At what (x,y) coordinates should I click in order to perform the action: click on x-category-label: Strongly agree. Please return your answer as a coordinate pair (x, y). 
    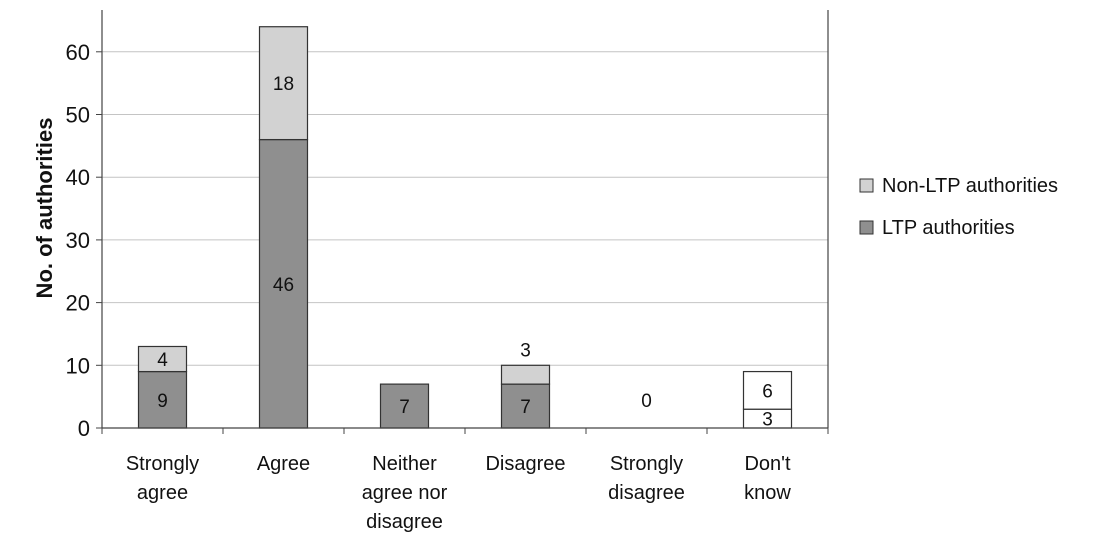
    Looking at the image, I should click on (162, 478).